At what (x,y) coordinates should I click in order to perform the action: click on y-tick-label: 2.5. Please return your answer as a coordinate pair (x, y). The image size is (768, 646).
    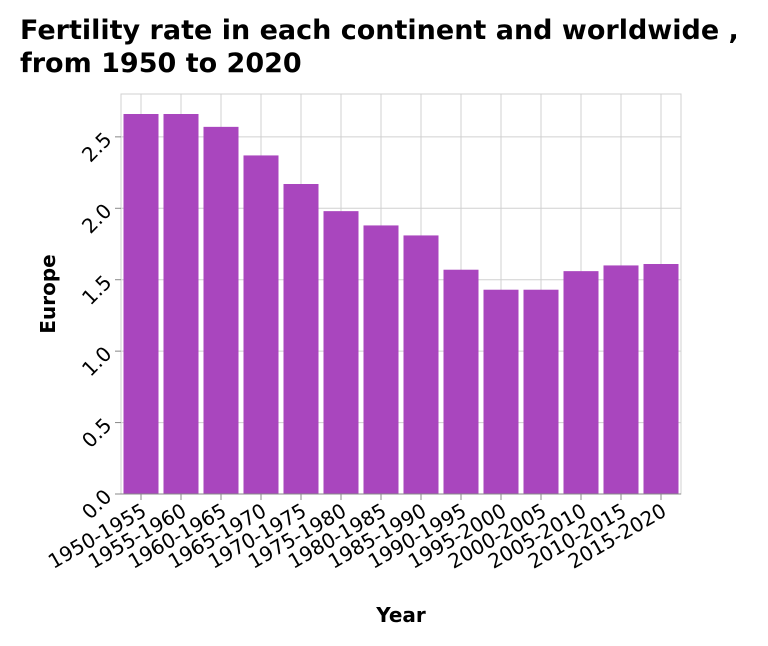
    Looking at the image, I should click on (96, 146).